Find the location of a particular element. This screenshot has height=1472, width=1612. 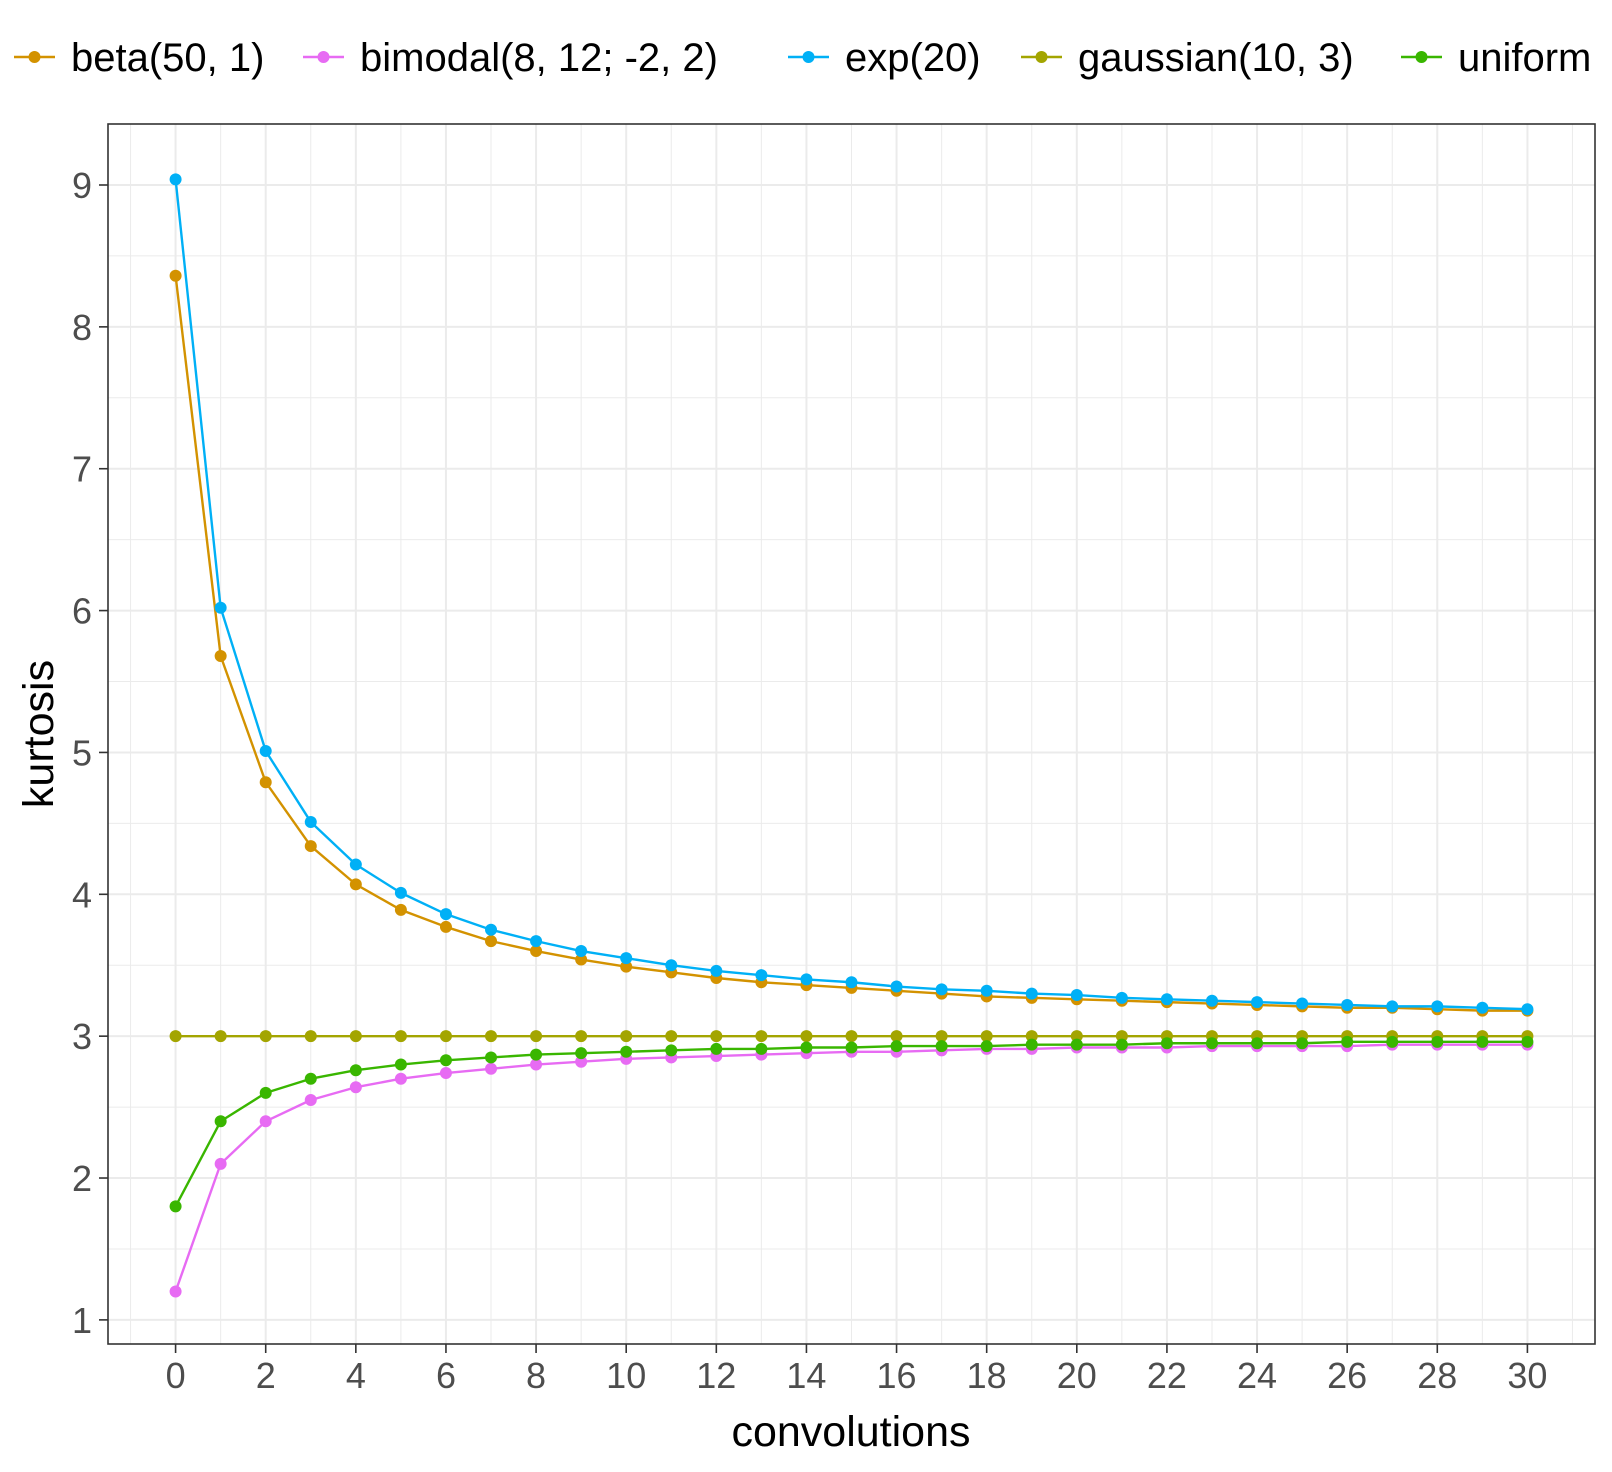

x-tick-label: 0 is located at coordinates (176, 1375).